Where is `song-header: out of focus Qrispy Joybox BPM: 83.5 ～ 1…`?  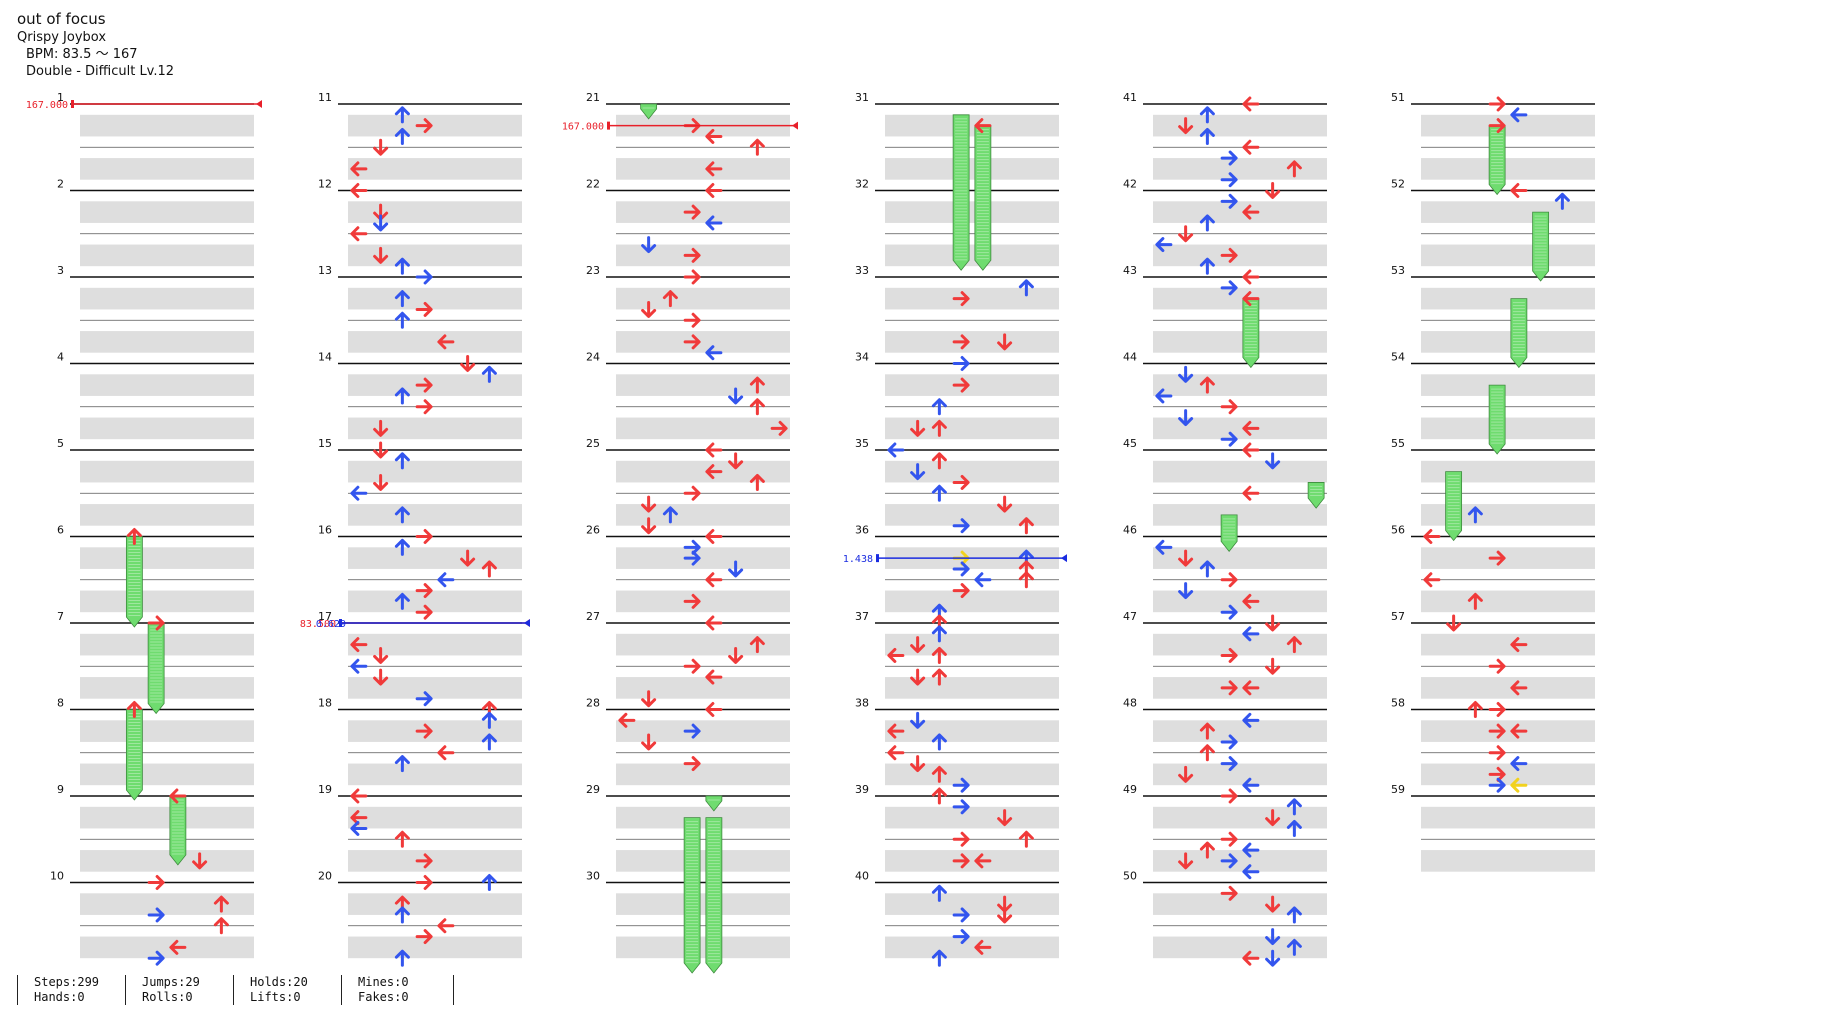
song-header: out of focus Qrispy Joybox BPM: 83.5 ～ 1… is located at coordinates (95, 45).